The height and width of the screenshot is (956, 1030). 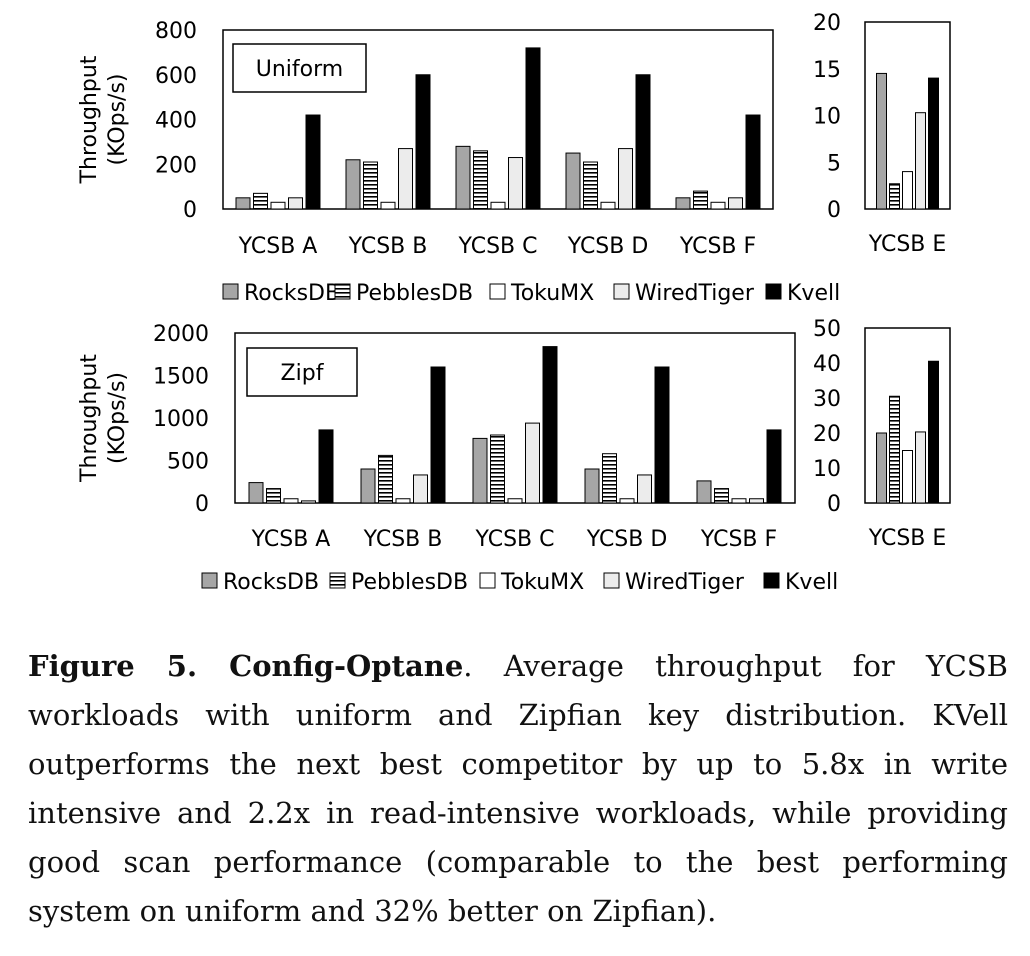 I want to click on chart-3: 0 10 20 30 40 50 YCSB E, so click(x=882, y=434).